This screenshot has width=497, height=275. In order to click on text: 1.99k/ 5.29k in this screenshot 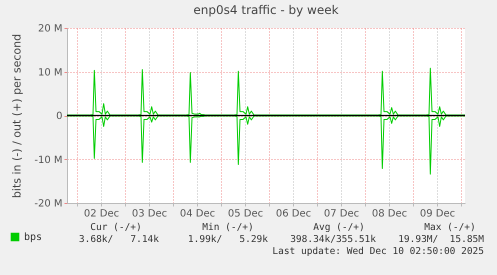, I will do `click(228, 240)`.